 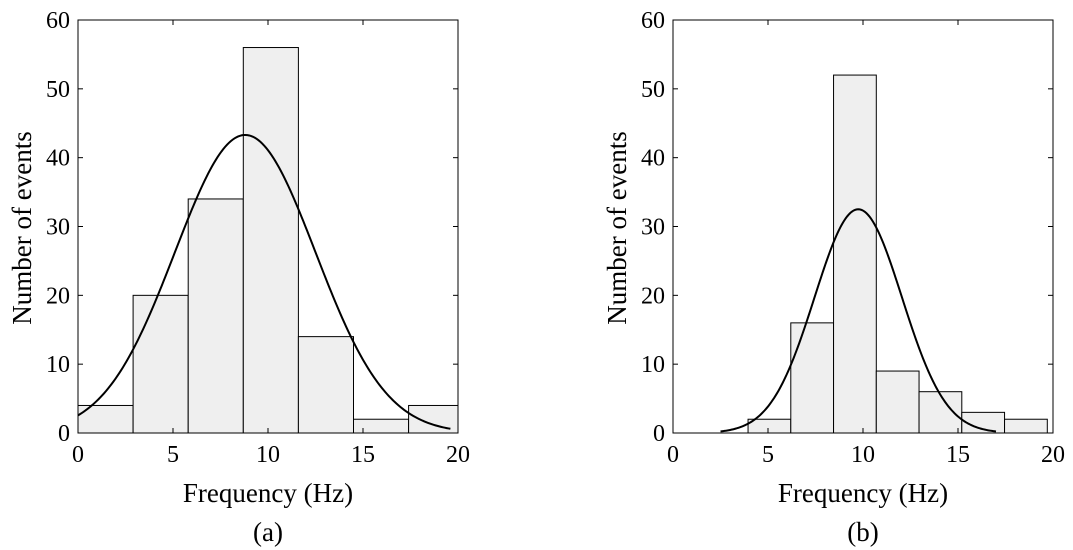 What do you see at coordinates (268, 532) in the screenshot?
I see `panel-caption: (a)` at bounding box center [268, 532].